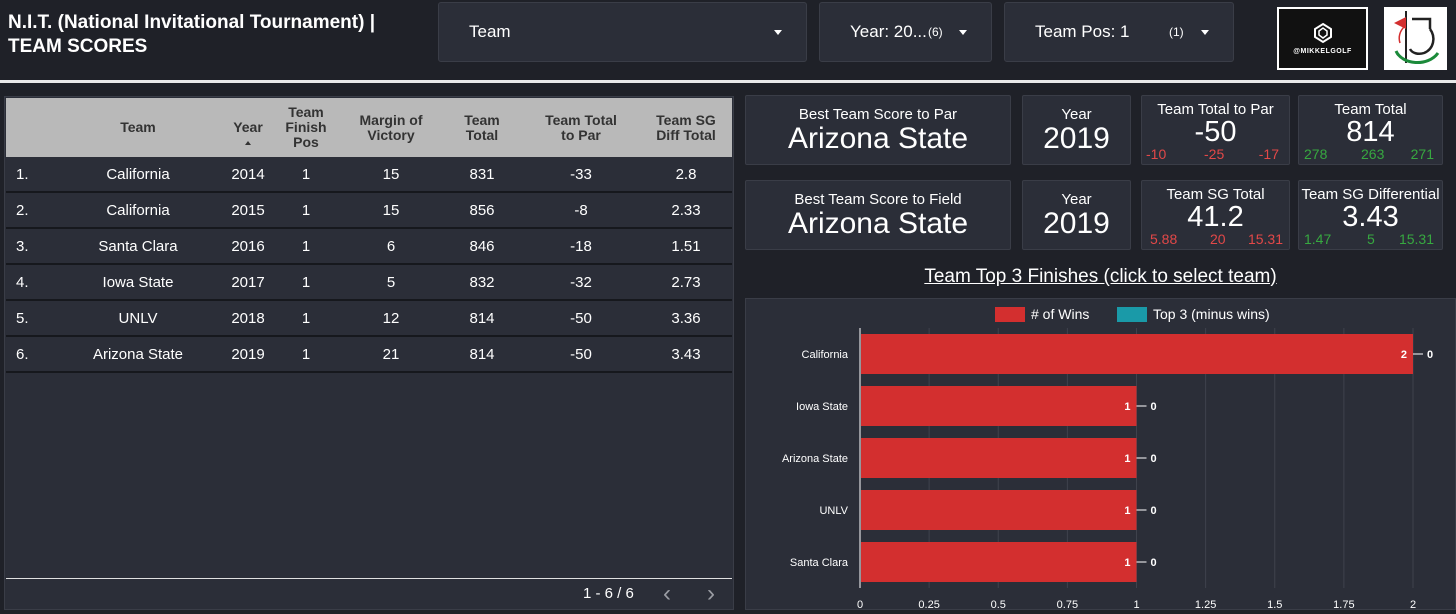 This screenshot has width=1456, height=614. I want to click on table-footer-divider, so click(369, 578).